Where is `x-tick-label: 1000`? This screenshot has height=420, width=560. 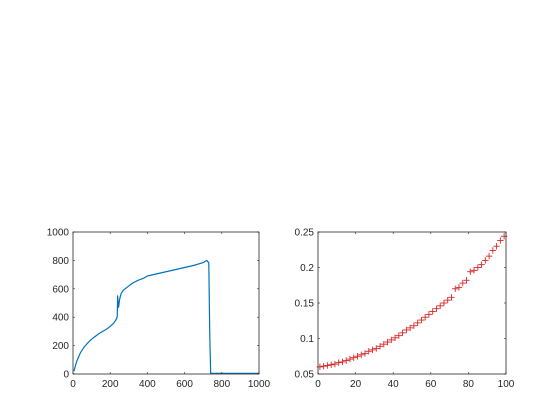
x-tick-label: 1000 is located at coordinates (259, 384).